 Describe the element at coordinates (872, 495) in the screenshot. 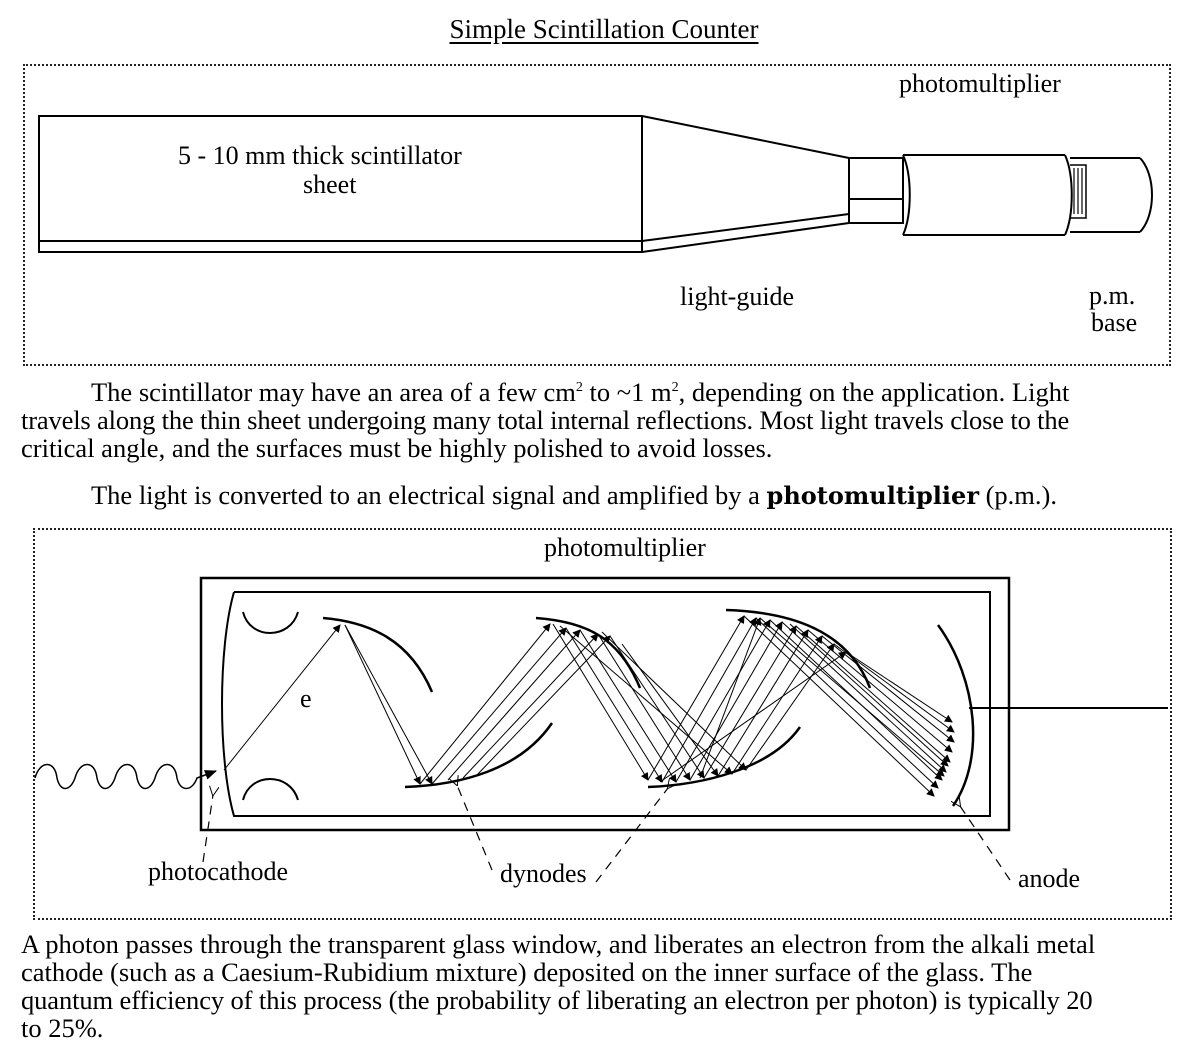

I see `para2-photomultiplier-bold: photomultiplier` at that location.